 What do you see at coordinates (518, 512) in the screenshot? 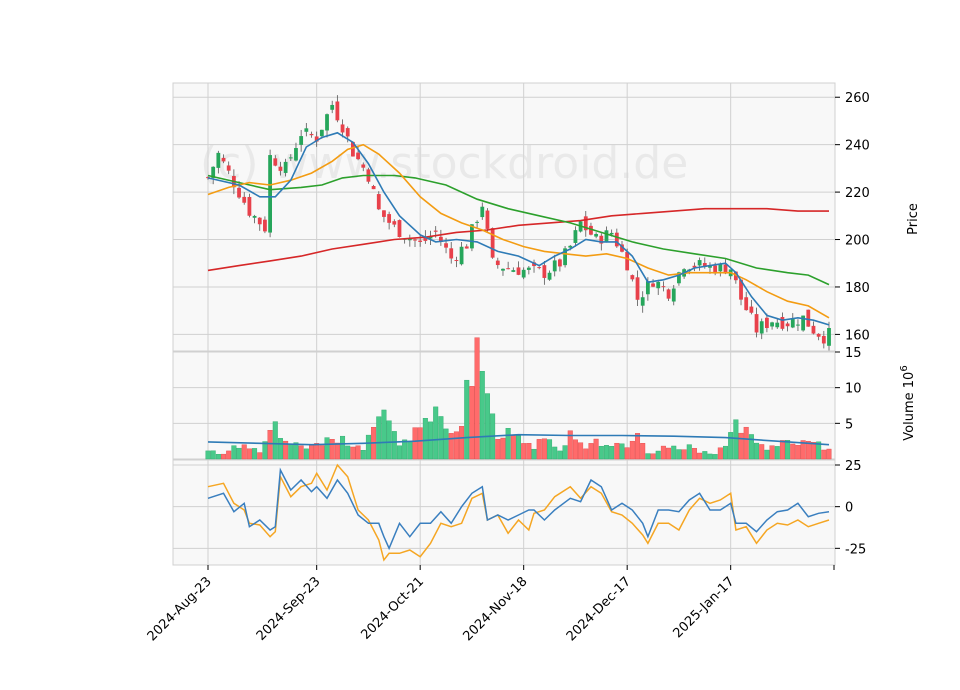
I see `oscillator-lines` at bounding box center [518, 512].